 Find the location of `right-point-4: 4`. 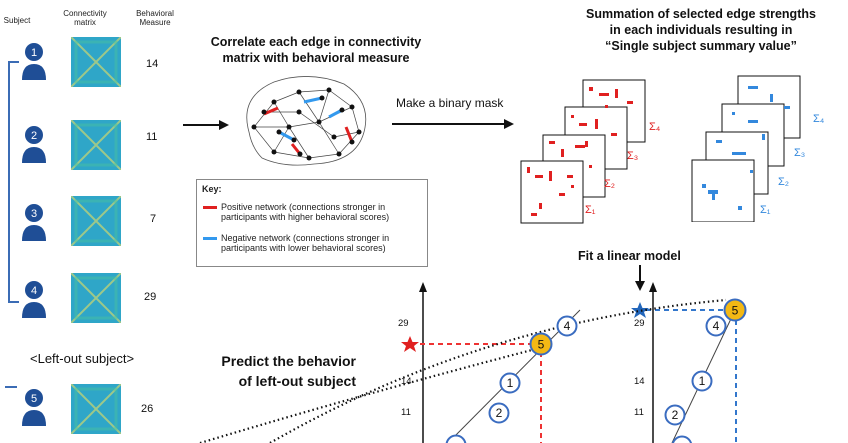

right-point-4: 4 is located at coordinates (716, 326).